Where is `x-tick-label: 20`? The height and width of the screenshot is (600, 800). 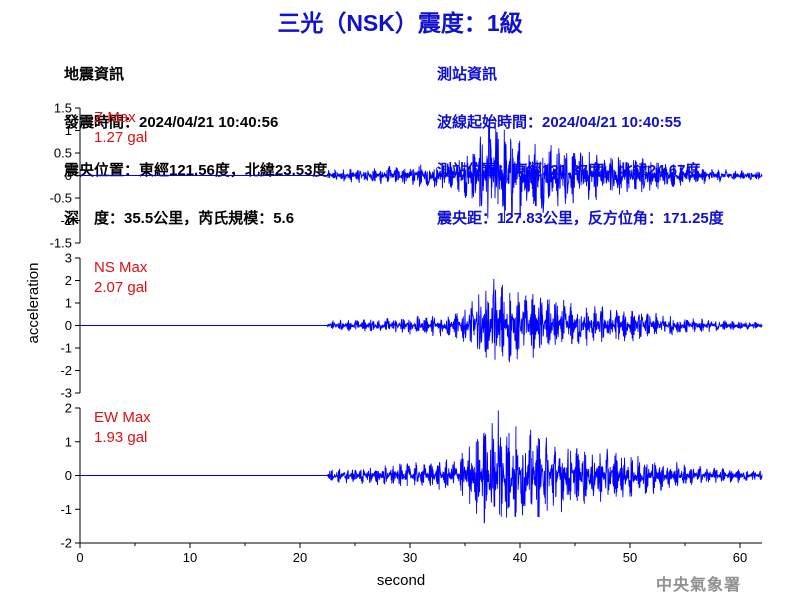 x-tick-label: 20 is located at coordinates (300, 557).